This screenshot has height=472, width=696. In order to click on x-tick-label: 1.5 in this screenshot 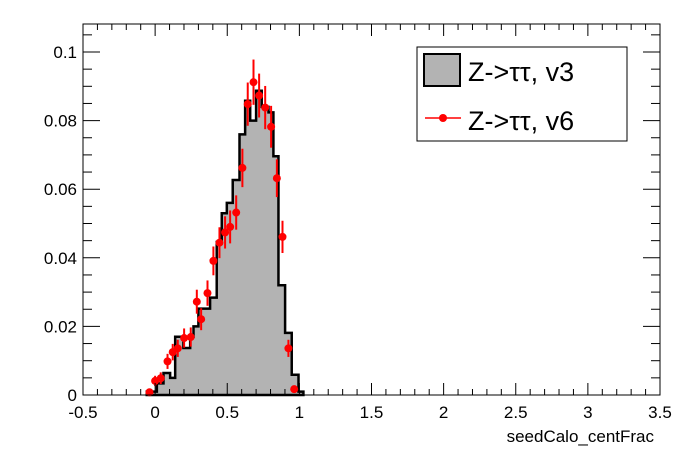, I will do `click(372, 412)`.